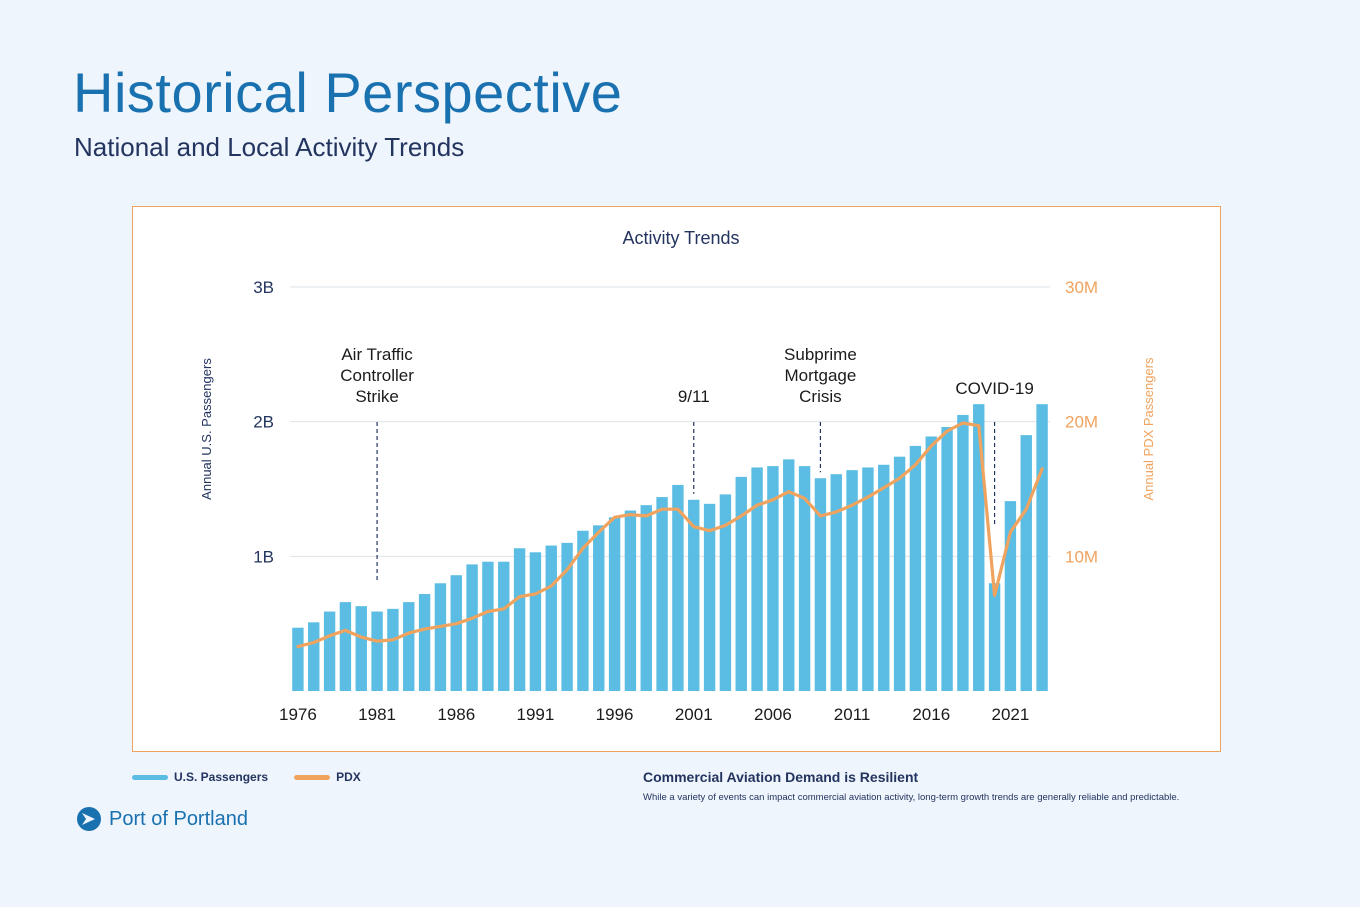 Image resolution: width=1360 pixels, height=907 pixels. What do you see at coordinates (670, 535) in the screenshot?
I see `pdx-line` at bounding box center [670, 535].